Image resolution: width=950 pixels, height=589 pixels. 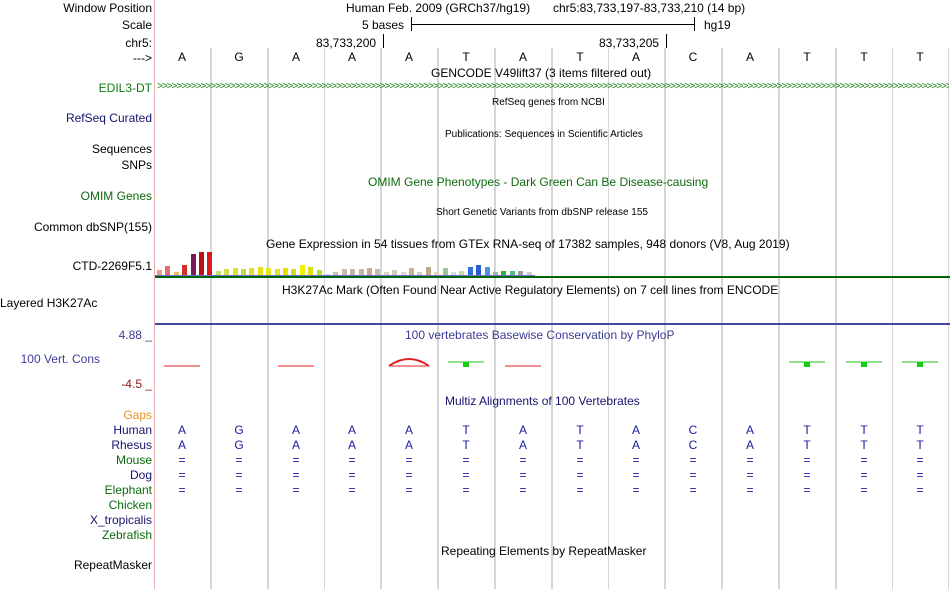 What do you see at coordinates (136, 384) in the screenshot?
I see `phylop-min-label: -4.5 _` at bounding box center [136, 384].